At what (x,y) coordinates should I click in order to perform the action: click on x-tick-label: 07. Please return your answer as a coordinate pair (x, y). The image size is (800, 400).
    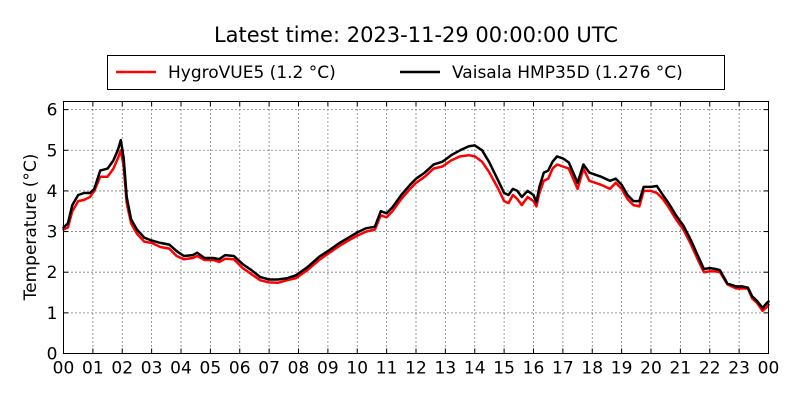
    Looking at the image, I should click on (269, 369).